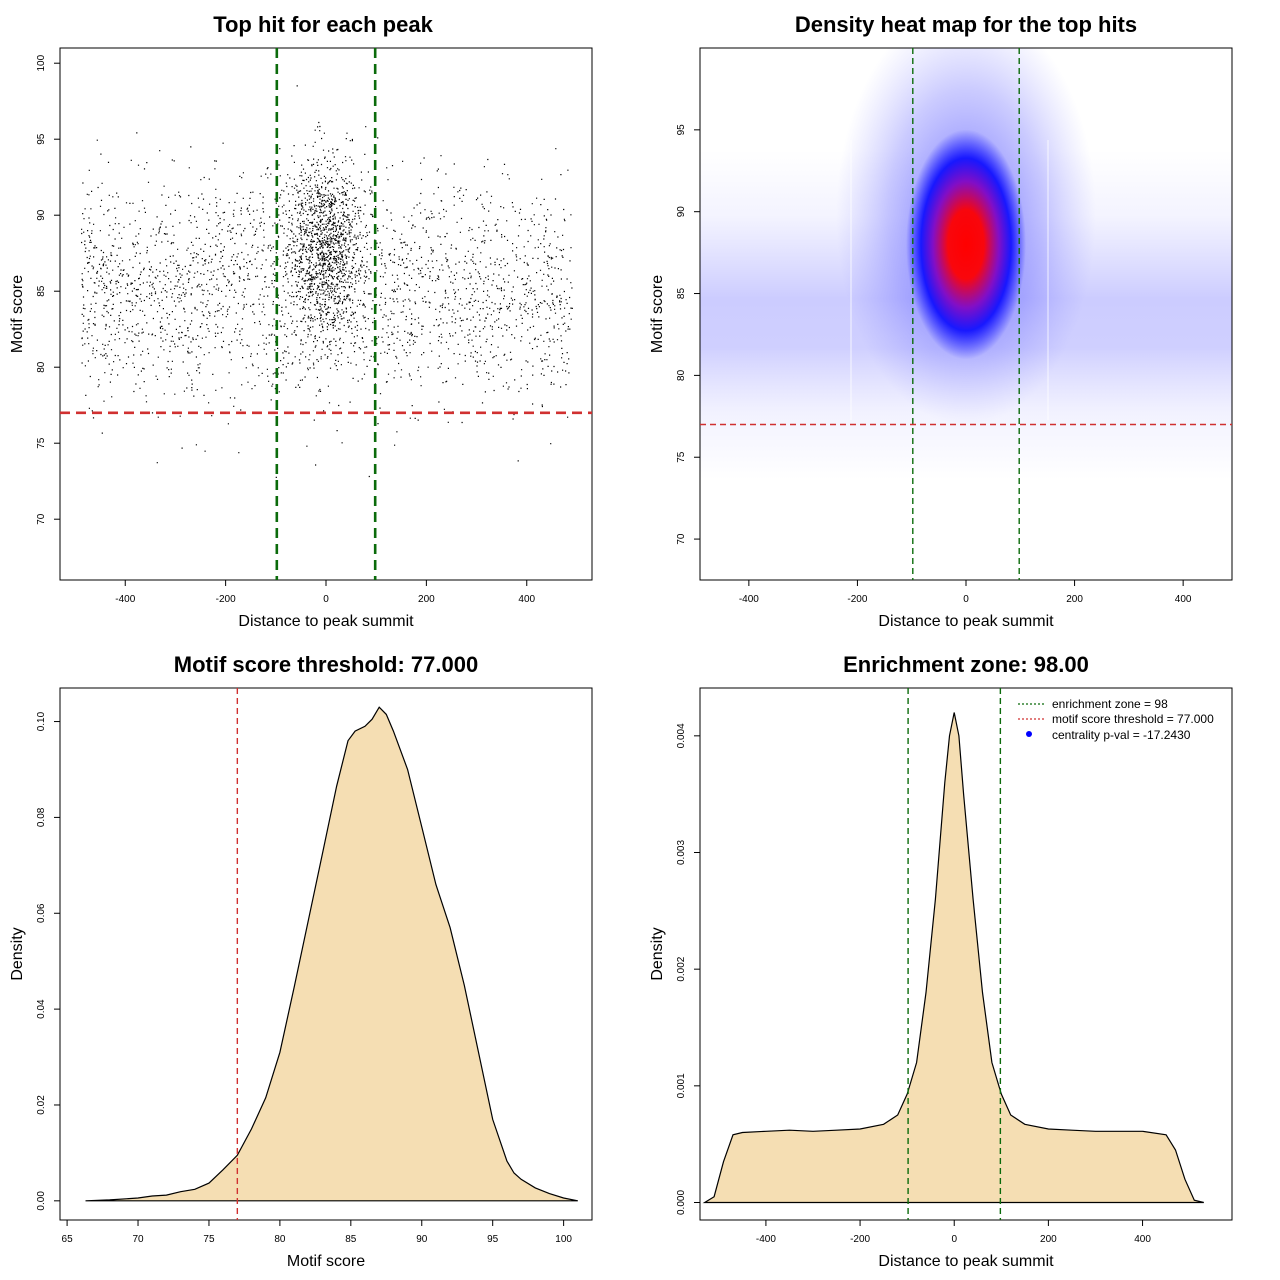 The image size is (1280, 1280). I want to click on y-tick-label: 0.000, so click(681, 1202).